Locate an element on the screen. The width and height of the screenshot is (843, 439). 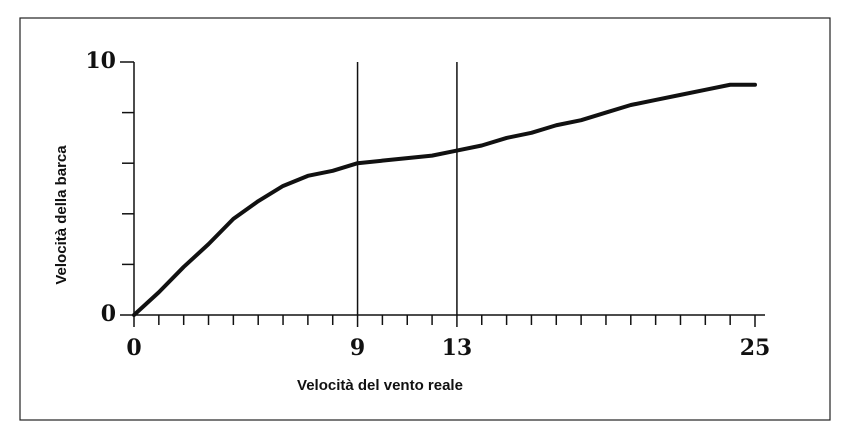
x-axis-label: Velocità del vento reale is located at coordinates (380, 385).